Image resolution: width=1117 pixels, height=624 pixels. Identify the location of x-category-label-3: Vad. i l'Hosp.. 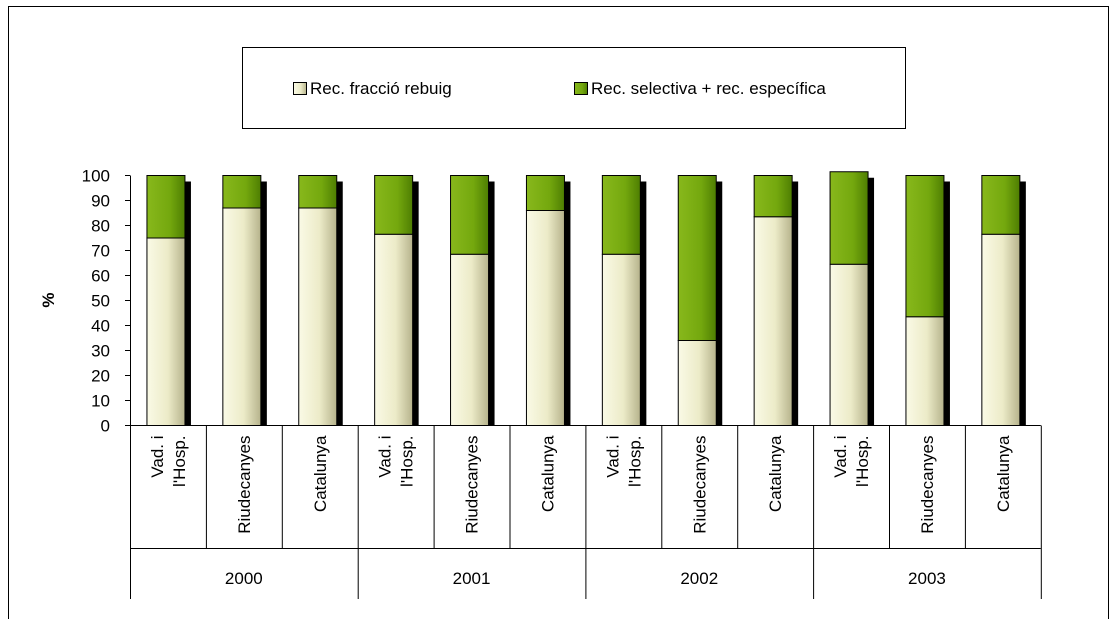
(396, 461).